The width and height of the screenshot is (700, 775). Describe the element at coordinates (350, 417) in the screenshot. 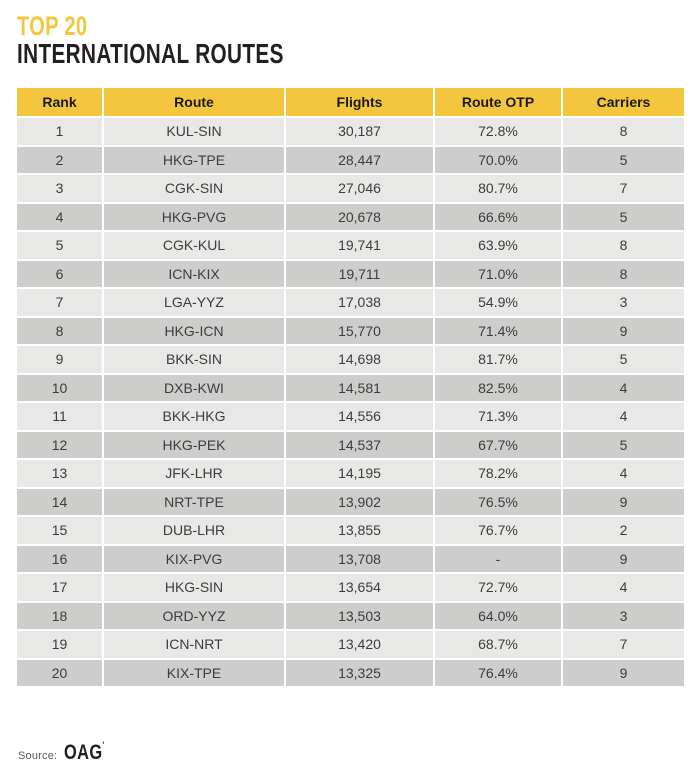

I see `table-row: 11 BKK-HKG 14,556 71.3% 4` at that location.